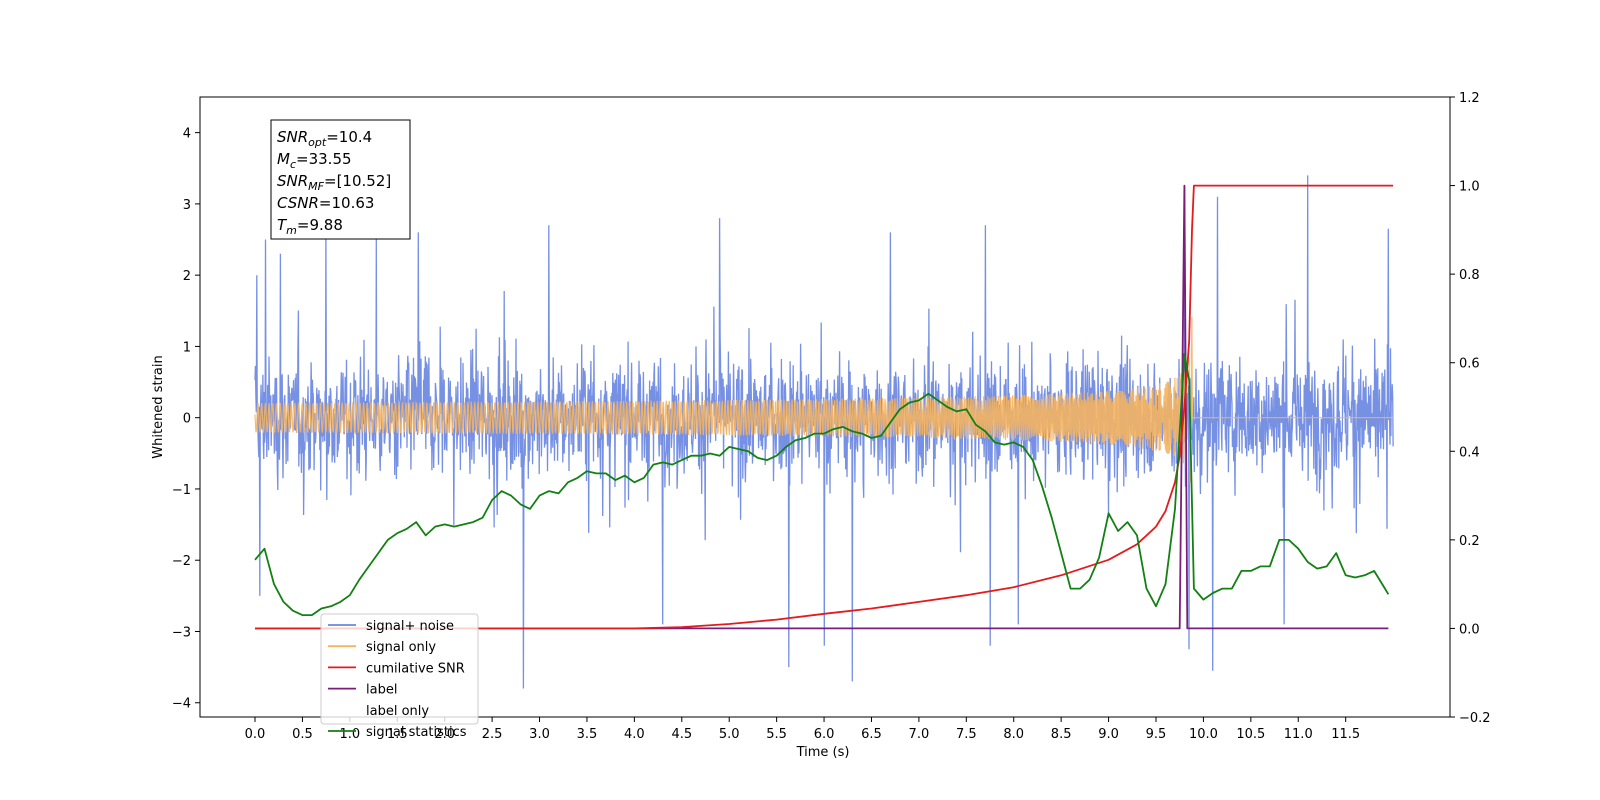 The width and height of the screenshot is (1600, 800). Describe the element at coordinates (187, 347) in the screenshot. I see `y-tick-label: 1` at that location.